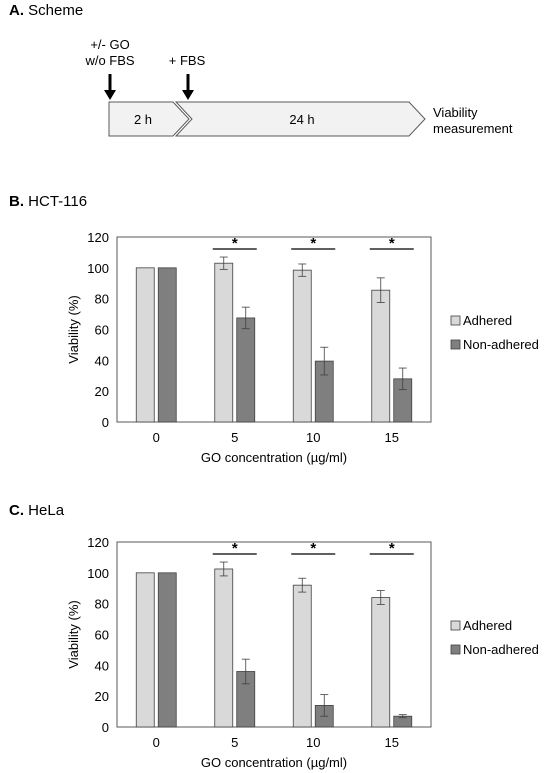 The width and height of the screenshot is (550, 773). Describe the element at coordinates (109, 44) in the screenshot. I see `scheme-step1-line1: +/- GO` at that location.